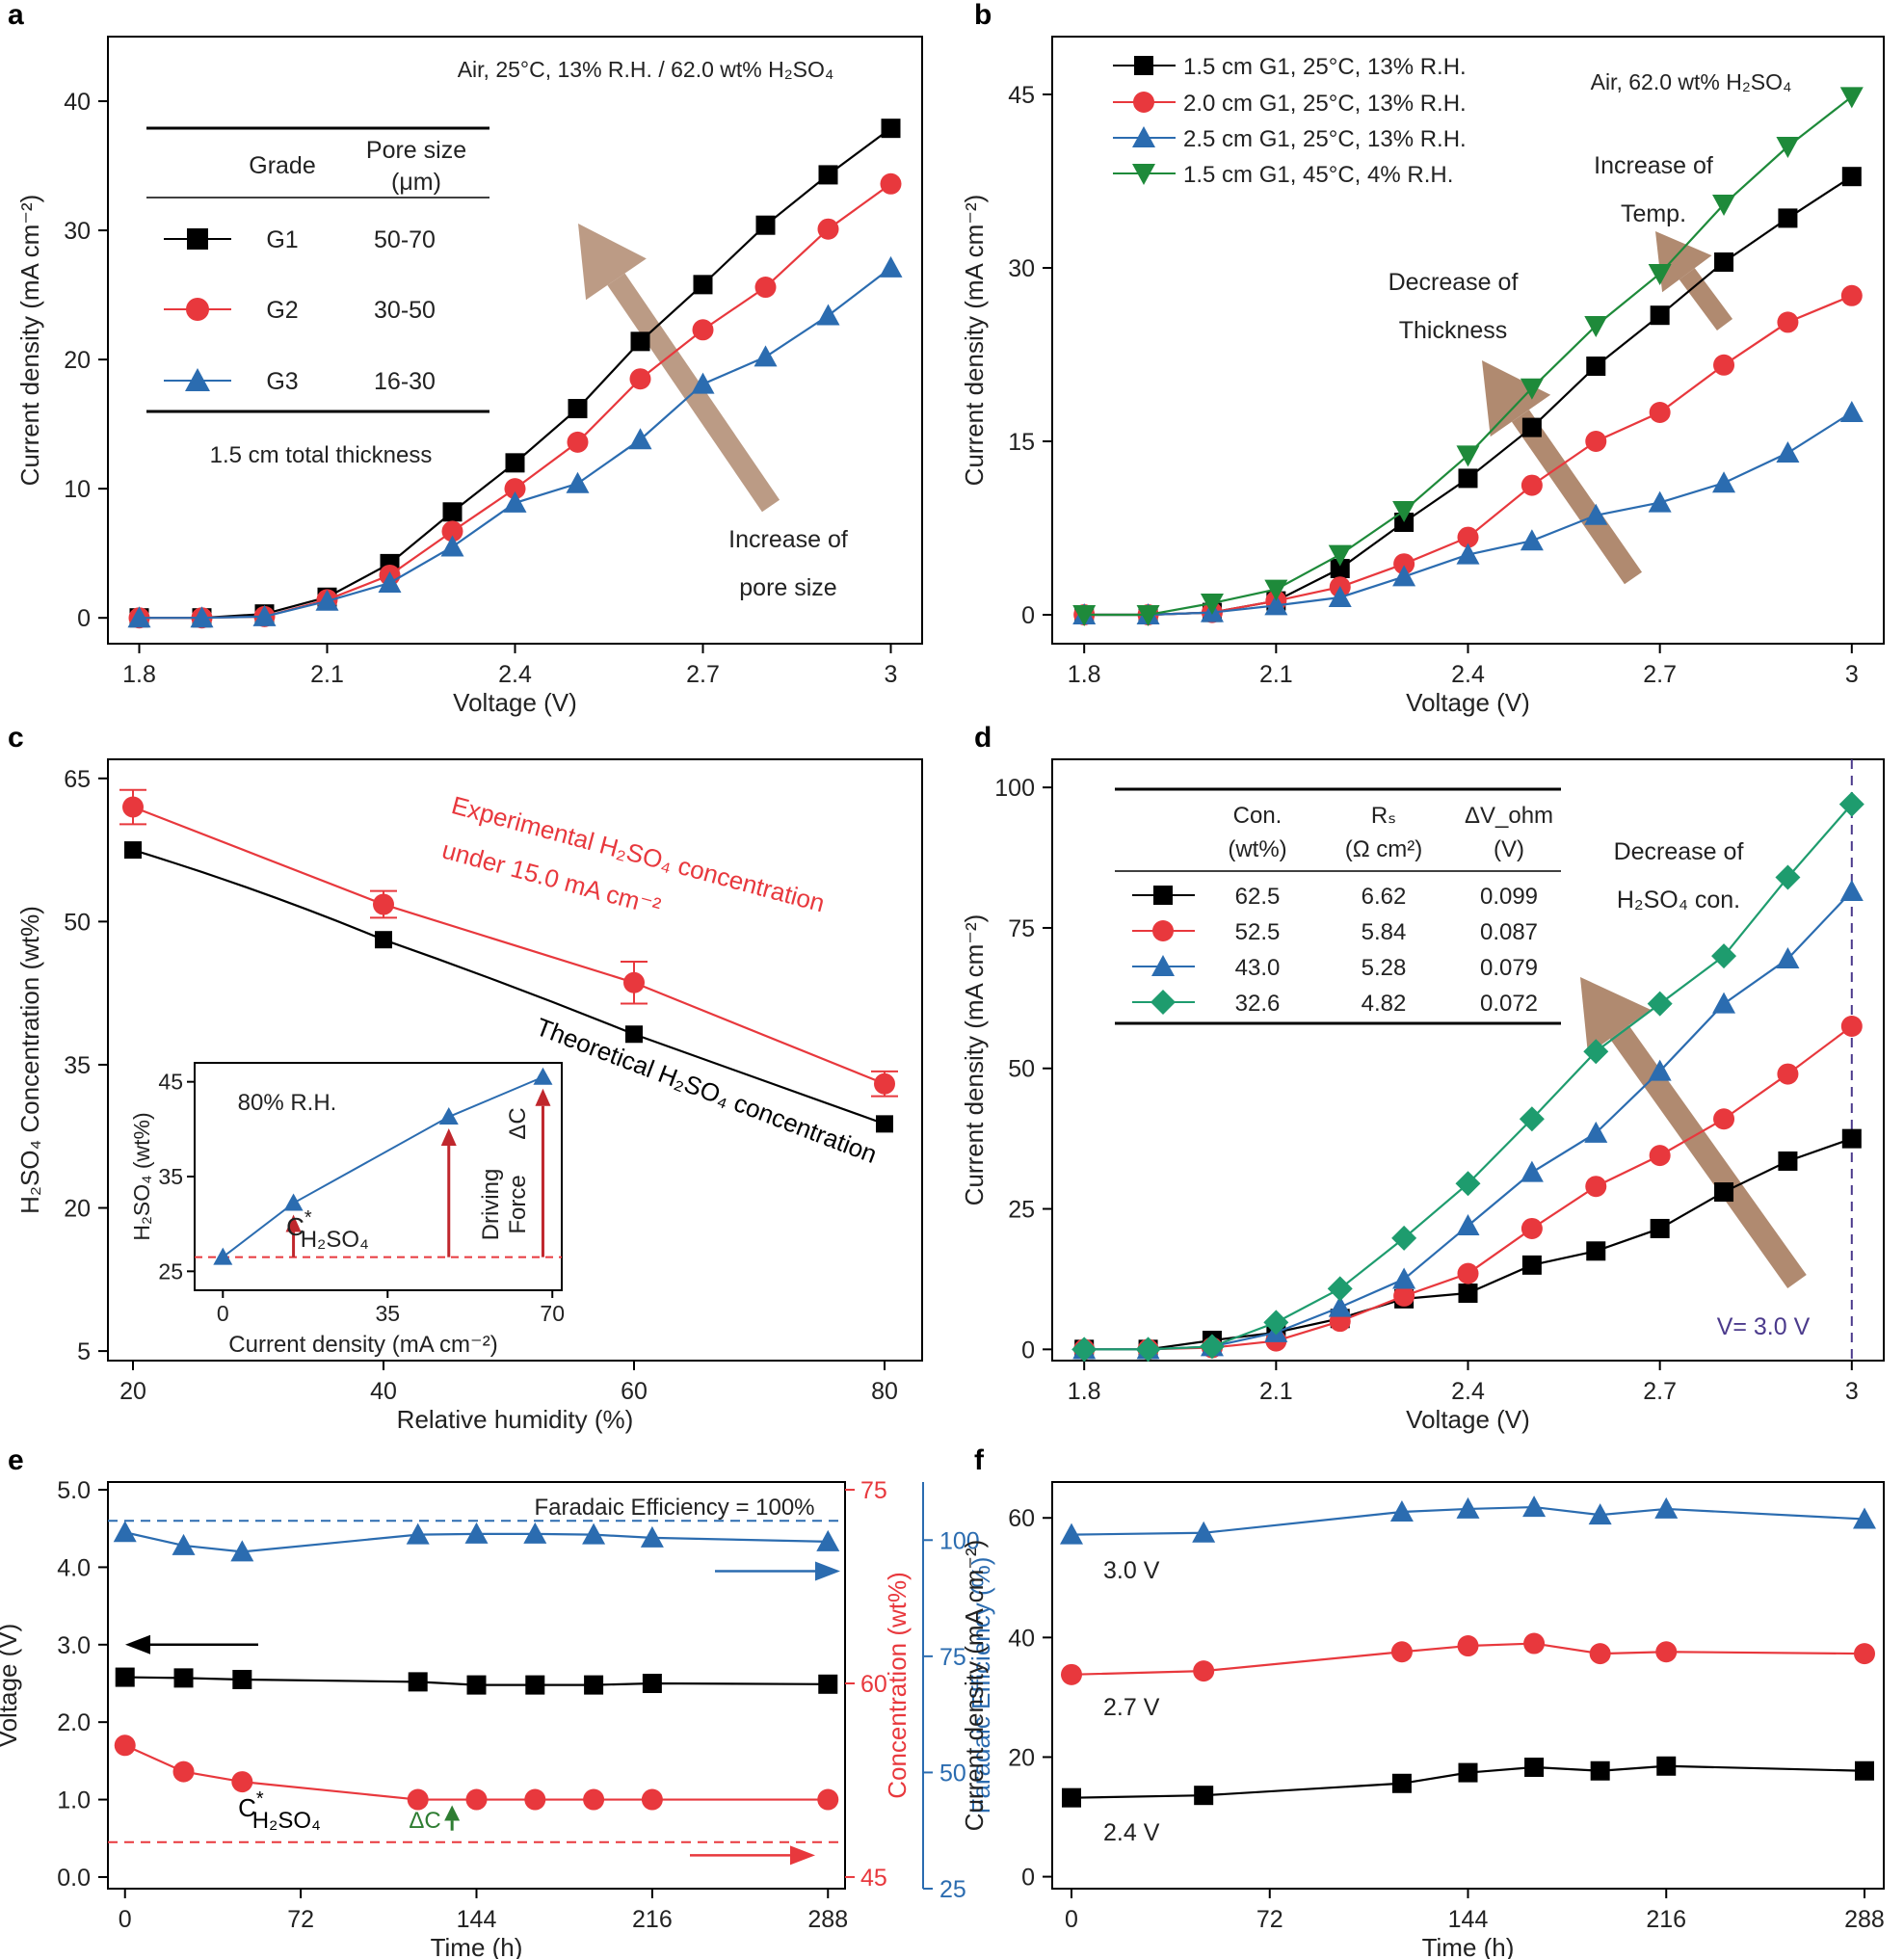 The image size is (1904, 1959). What do you see at coordinates (77, 1065) in the screenshot?
I see `y-tick-label: 35` at bounding box center [77, 1065].